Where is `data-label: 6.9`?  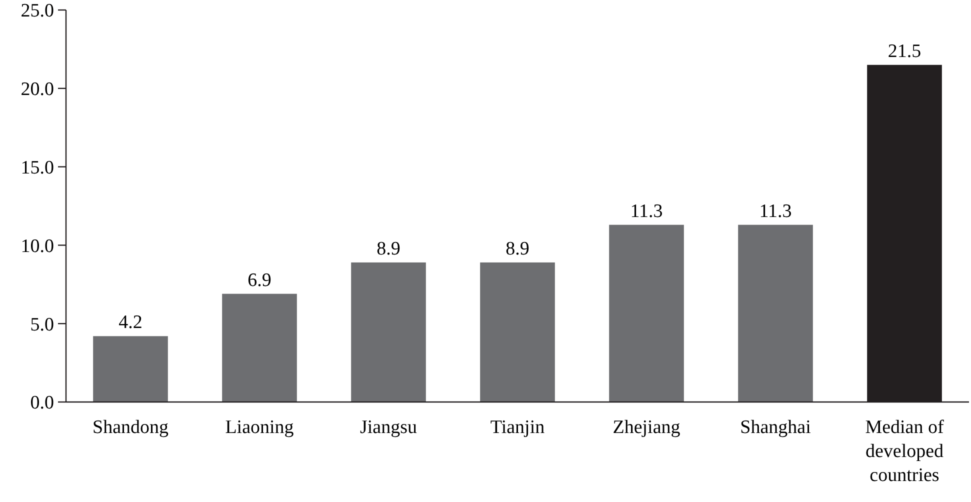
data-label: 6.9 is located at coordinates (260, 280).